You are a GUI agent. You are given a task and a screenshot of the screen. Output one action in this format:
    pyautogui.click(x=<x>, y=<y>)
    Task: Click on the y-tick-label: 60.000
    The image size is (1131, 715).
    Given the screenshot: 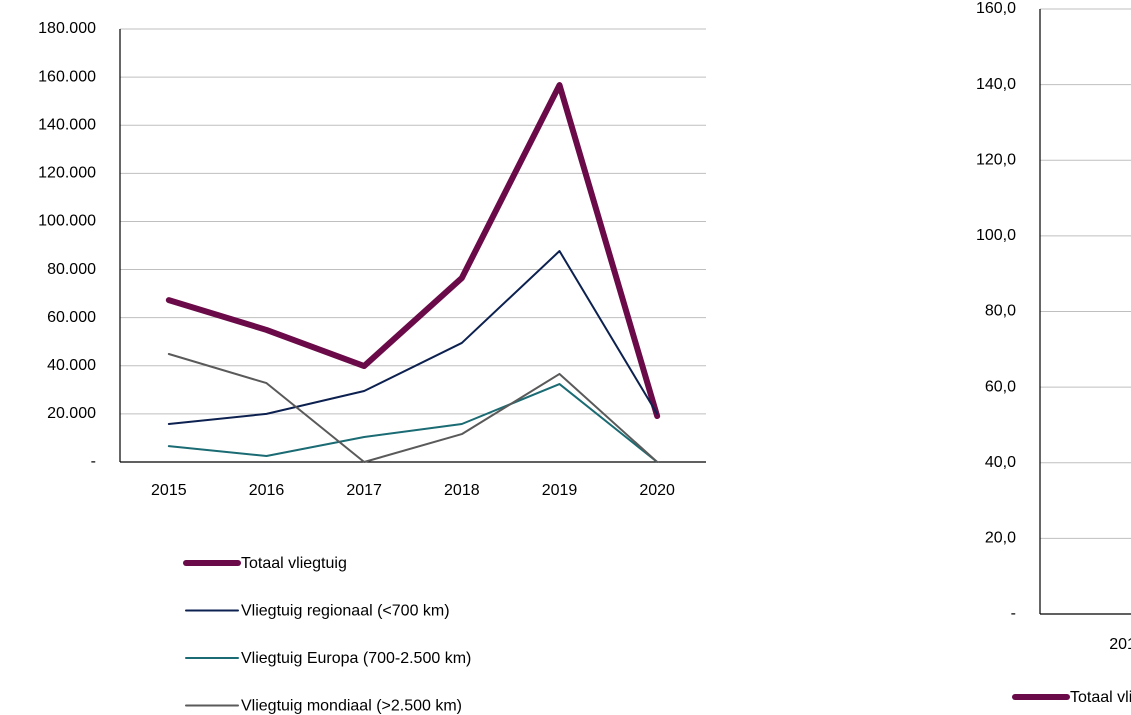 What is the action you would take?
    pyautogui.click(x=71, y=317)
    